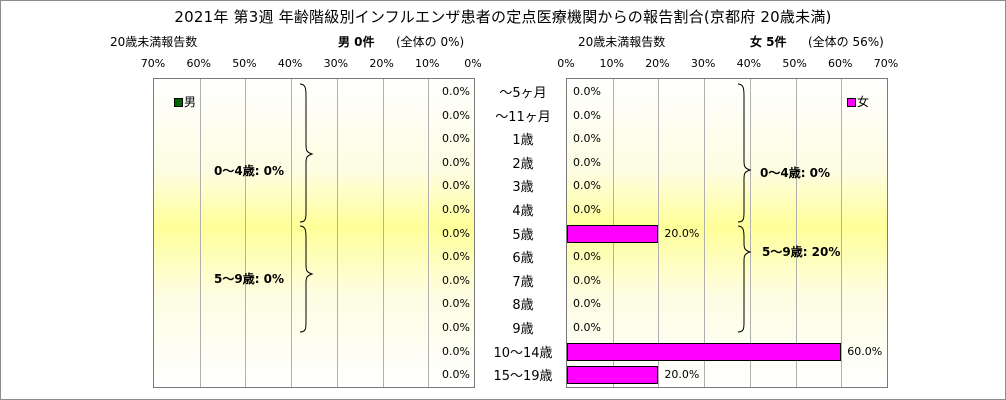 The width and height of the screenshot is (1006, 400). What do you see at coordinates (336, 63) in the screenshot?
I see `left-x-tick-label: 30%` at bounding box center [336, 63].